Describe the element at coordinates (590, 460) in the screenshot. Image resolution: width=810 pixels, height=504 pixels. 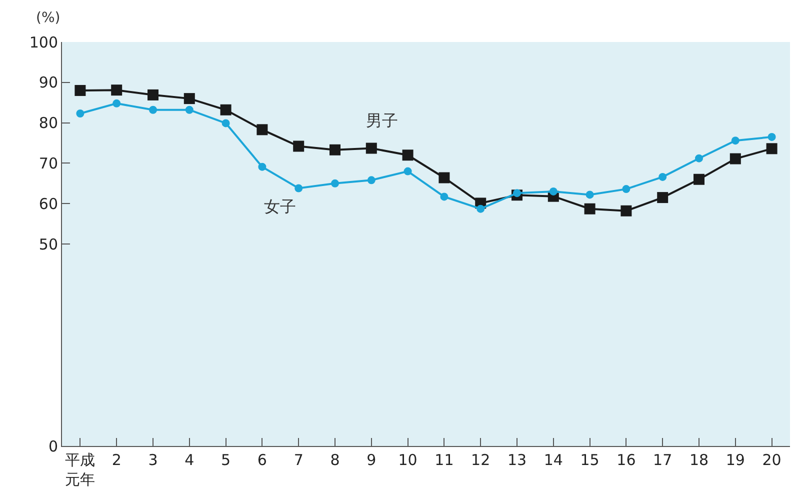
I see `x-tick-label: 15` at that location.